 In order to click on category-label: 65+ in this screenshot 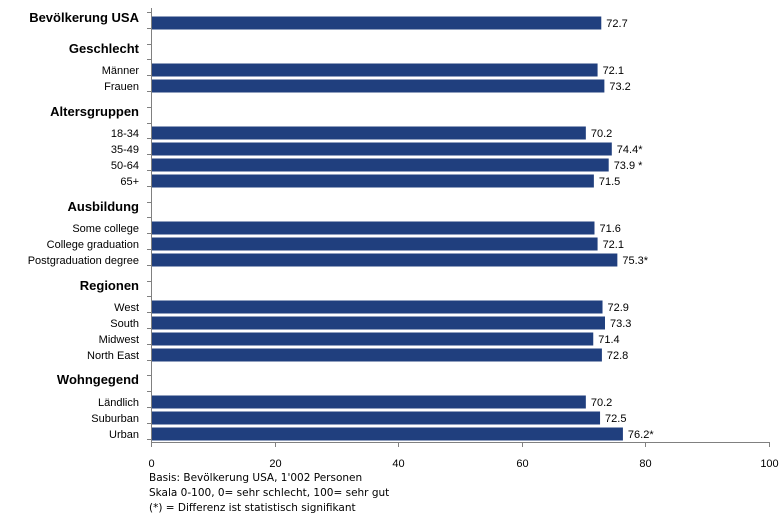, I will do `click(129, 182)`.